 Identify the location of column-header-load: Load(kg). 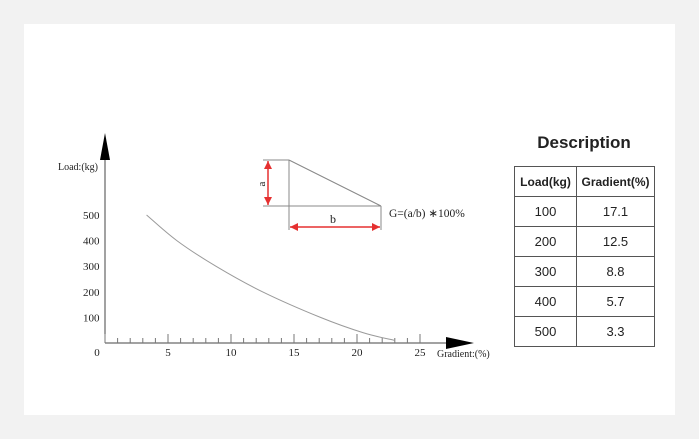
(545, 181).